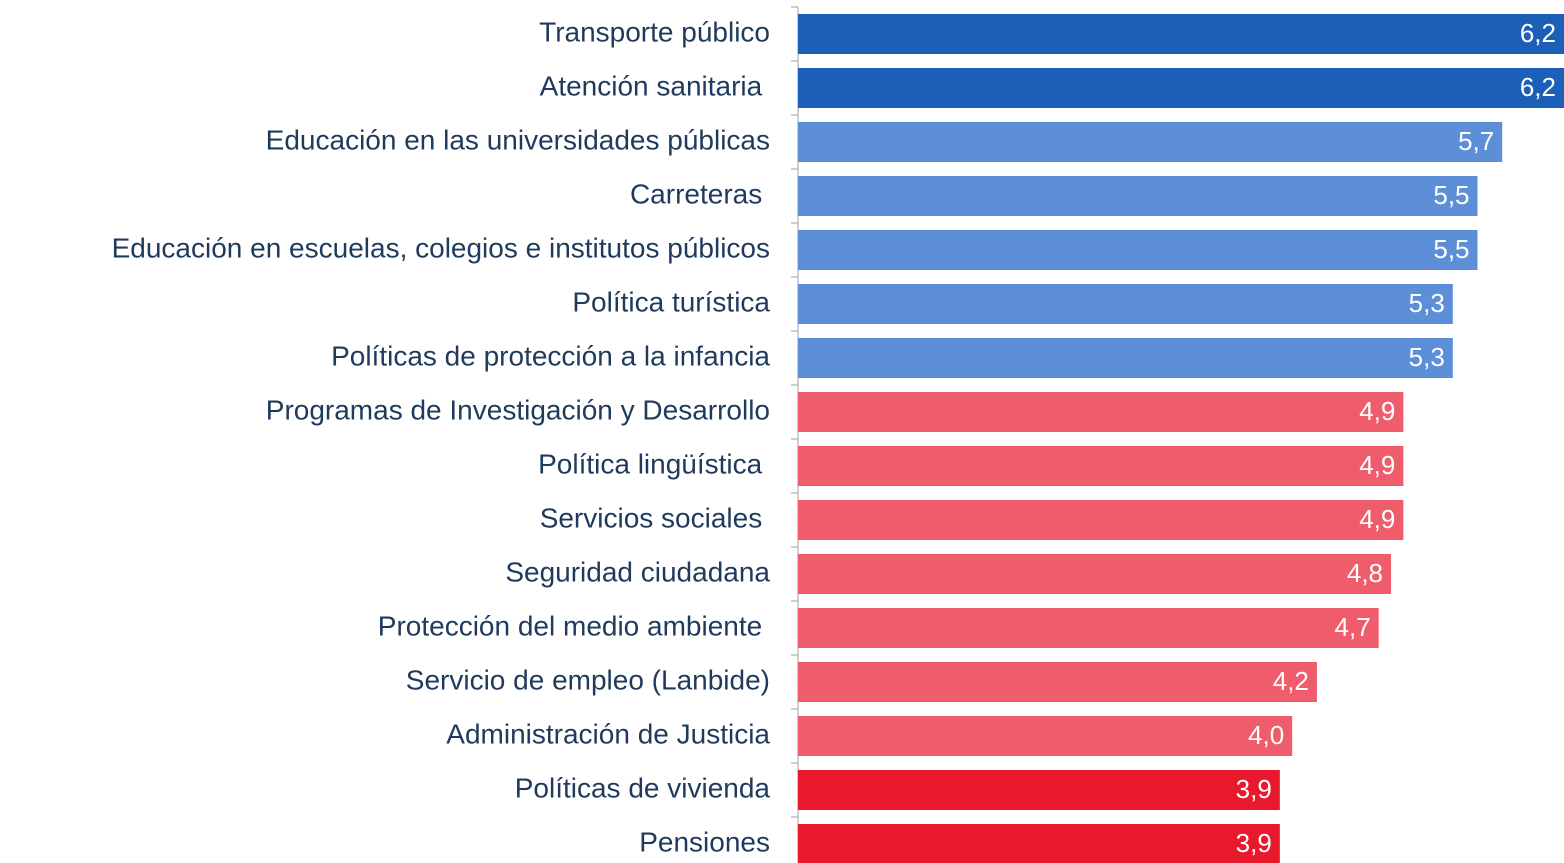 The height and width of the screenshot is (863, 1564). Describe the element at coordinates (654, 463) in the screenshot. I see `category-label: Política lingüística` at that location.